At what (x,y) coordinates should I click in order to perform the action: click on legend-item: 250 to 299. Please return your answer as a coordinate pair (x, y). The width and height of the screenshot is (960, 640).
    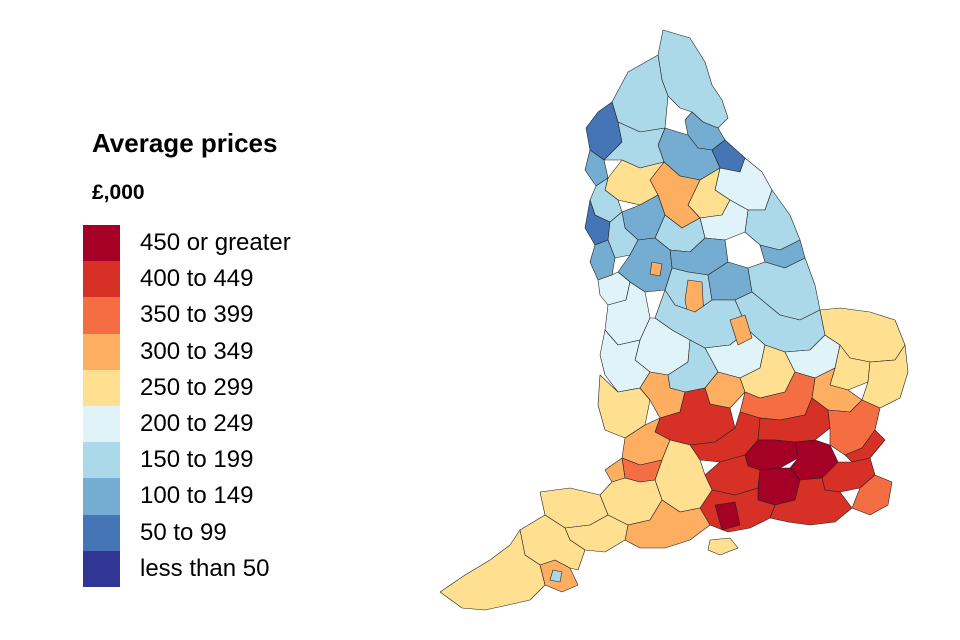
    Looking at the image, I should click on (187, 387).